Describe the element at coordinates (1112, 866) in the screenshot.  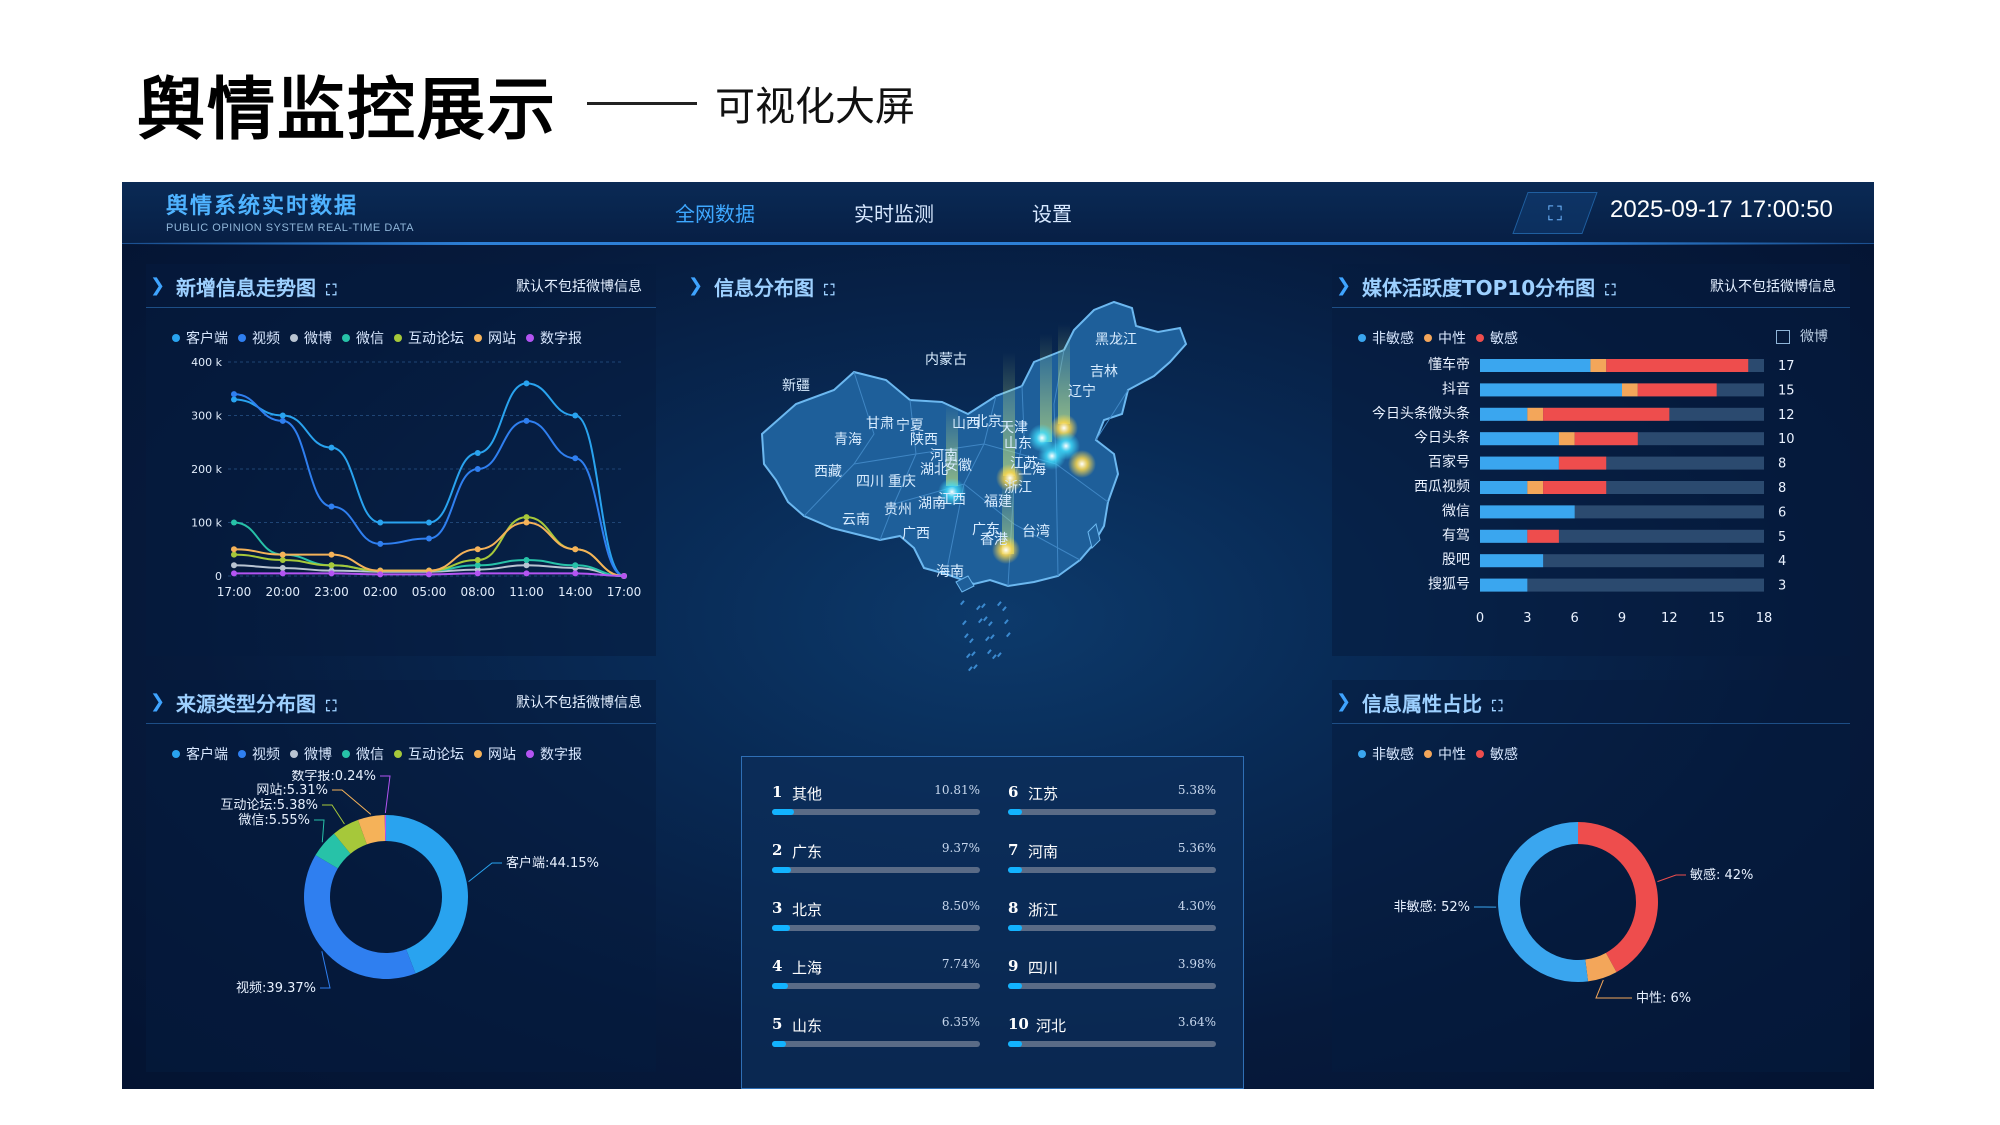
I see `rank-item: 7 河南 5.36%` at that location.